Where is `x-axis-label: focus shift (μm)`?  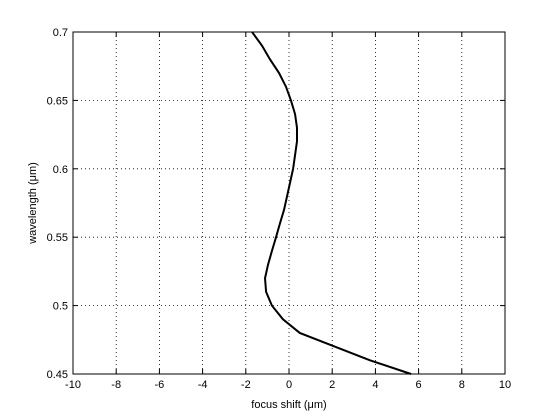
x-axis-label: focus shift (μm) is located at coordinates (288, 405).